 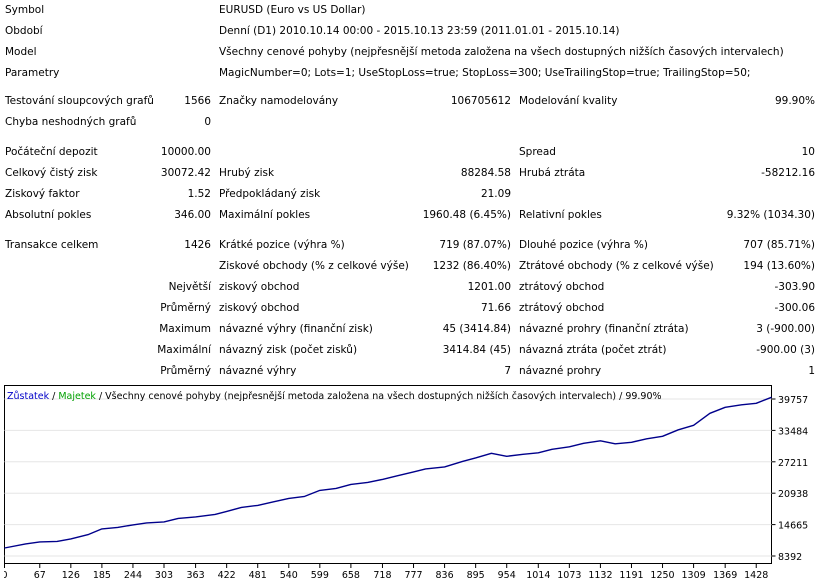 I want to click on y-tick-label: 27211, so click(x=793, y=463).